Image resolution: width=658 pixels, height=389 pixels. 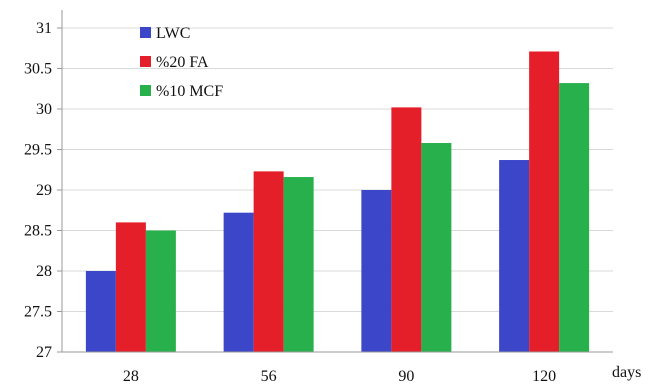 I want to click on legend-label: %20 FA, so click(x=182, y=62).